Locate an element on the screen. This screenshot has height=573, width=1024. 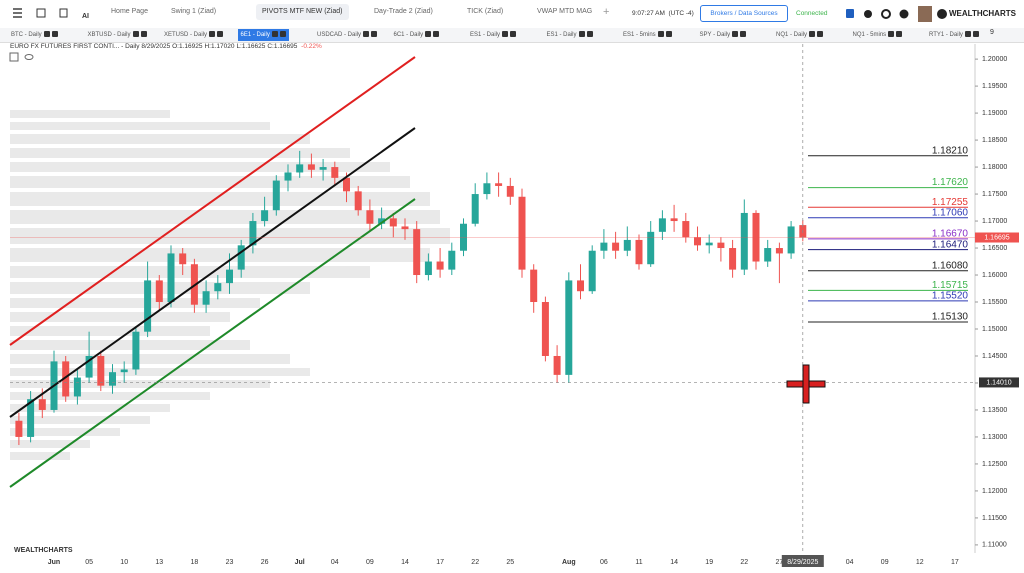
settings-icon is located at coordinates (886, 14).